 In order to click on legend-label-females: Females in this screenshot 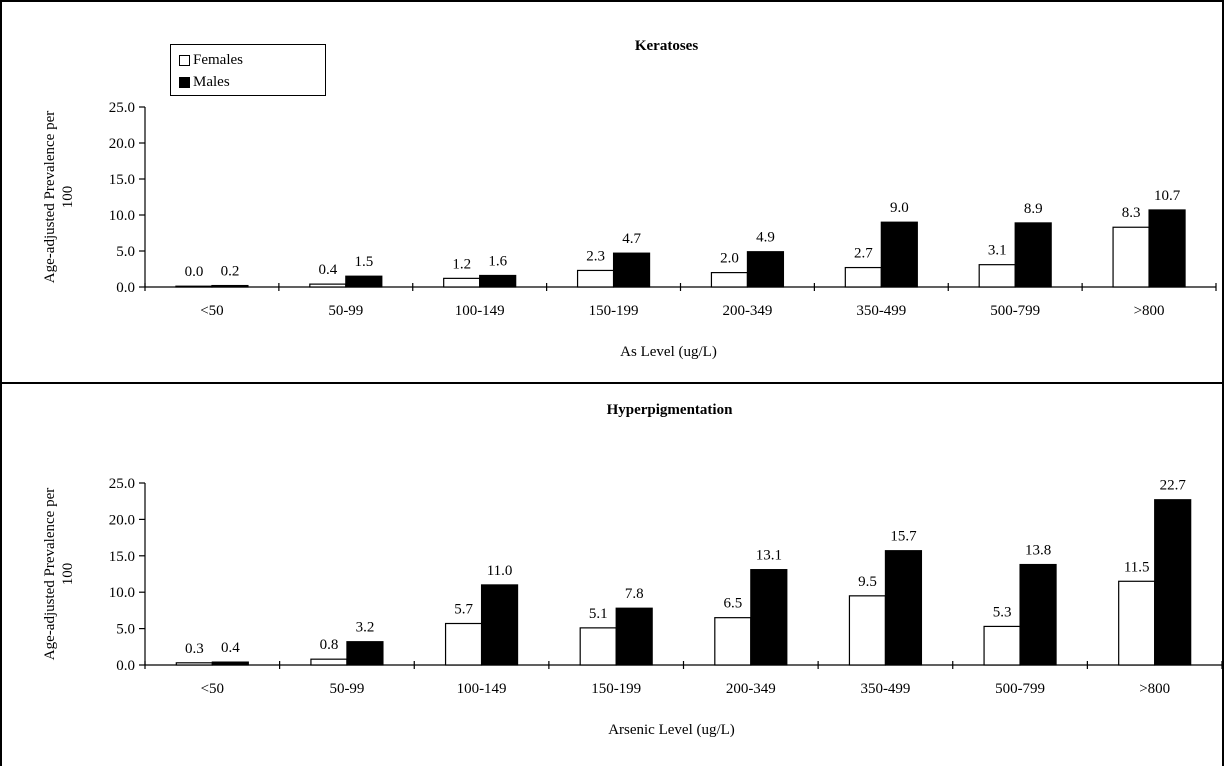, I will do `click(218, 60)`.